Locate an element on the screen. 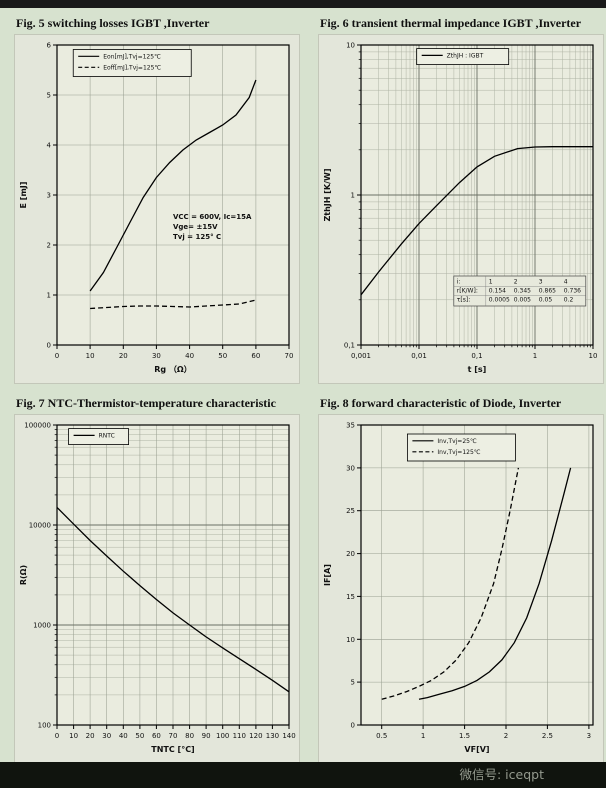  svg-text: 120 is located at coordinates (255, 736).